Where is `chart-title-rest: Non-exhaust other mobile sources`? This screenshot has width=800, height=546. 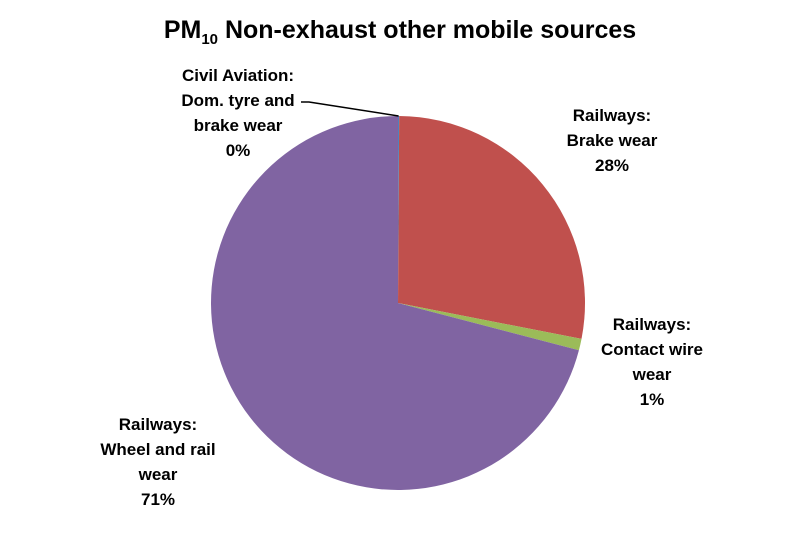
chart-title-rest: Non-exhaust other mobile sources is located at coordinates (427, 30).